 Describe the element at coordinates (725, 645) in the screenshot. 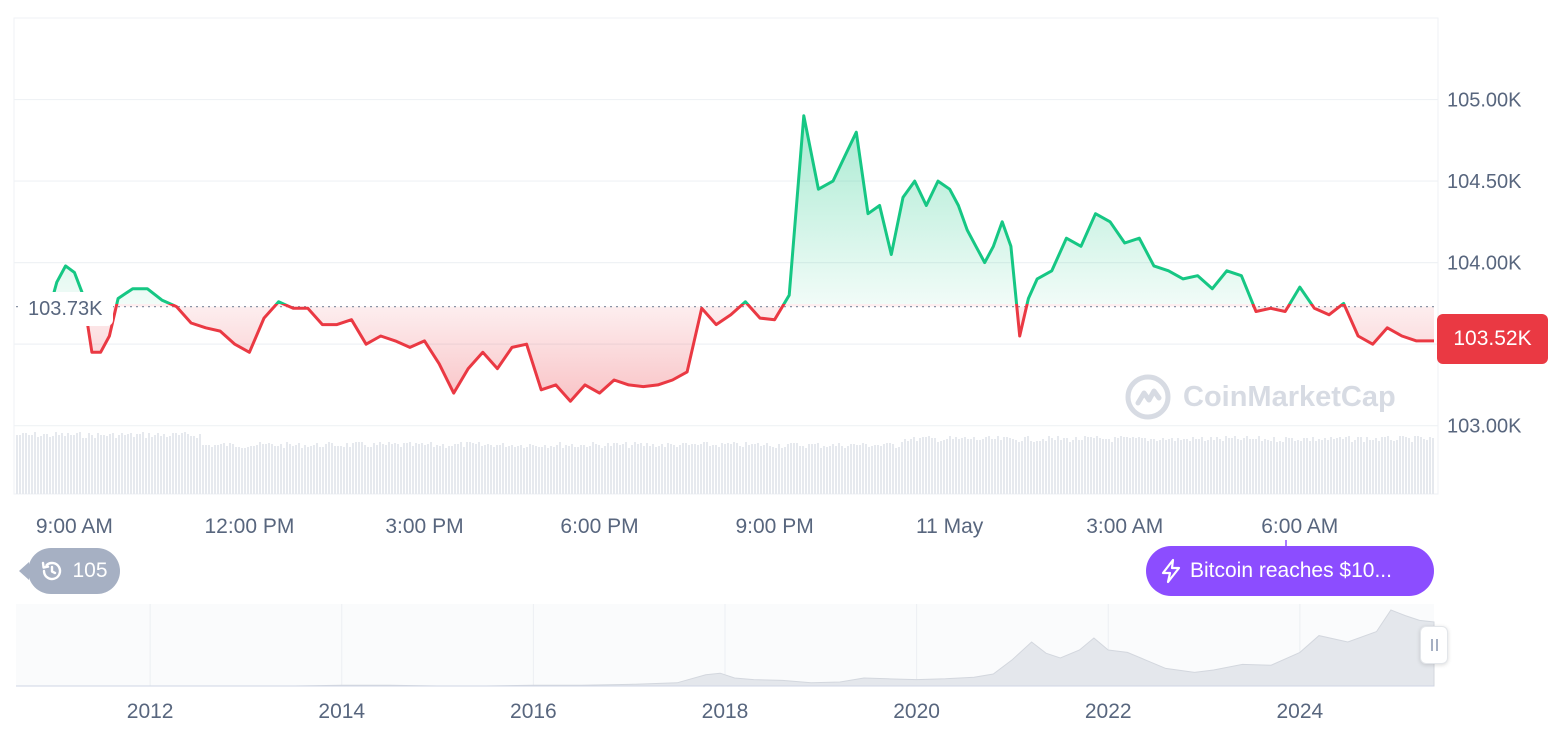

I see `range-navigator` at that location.